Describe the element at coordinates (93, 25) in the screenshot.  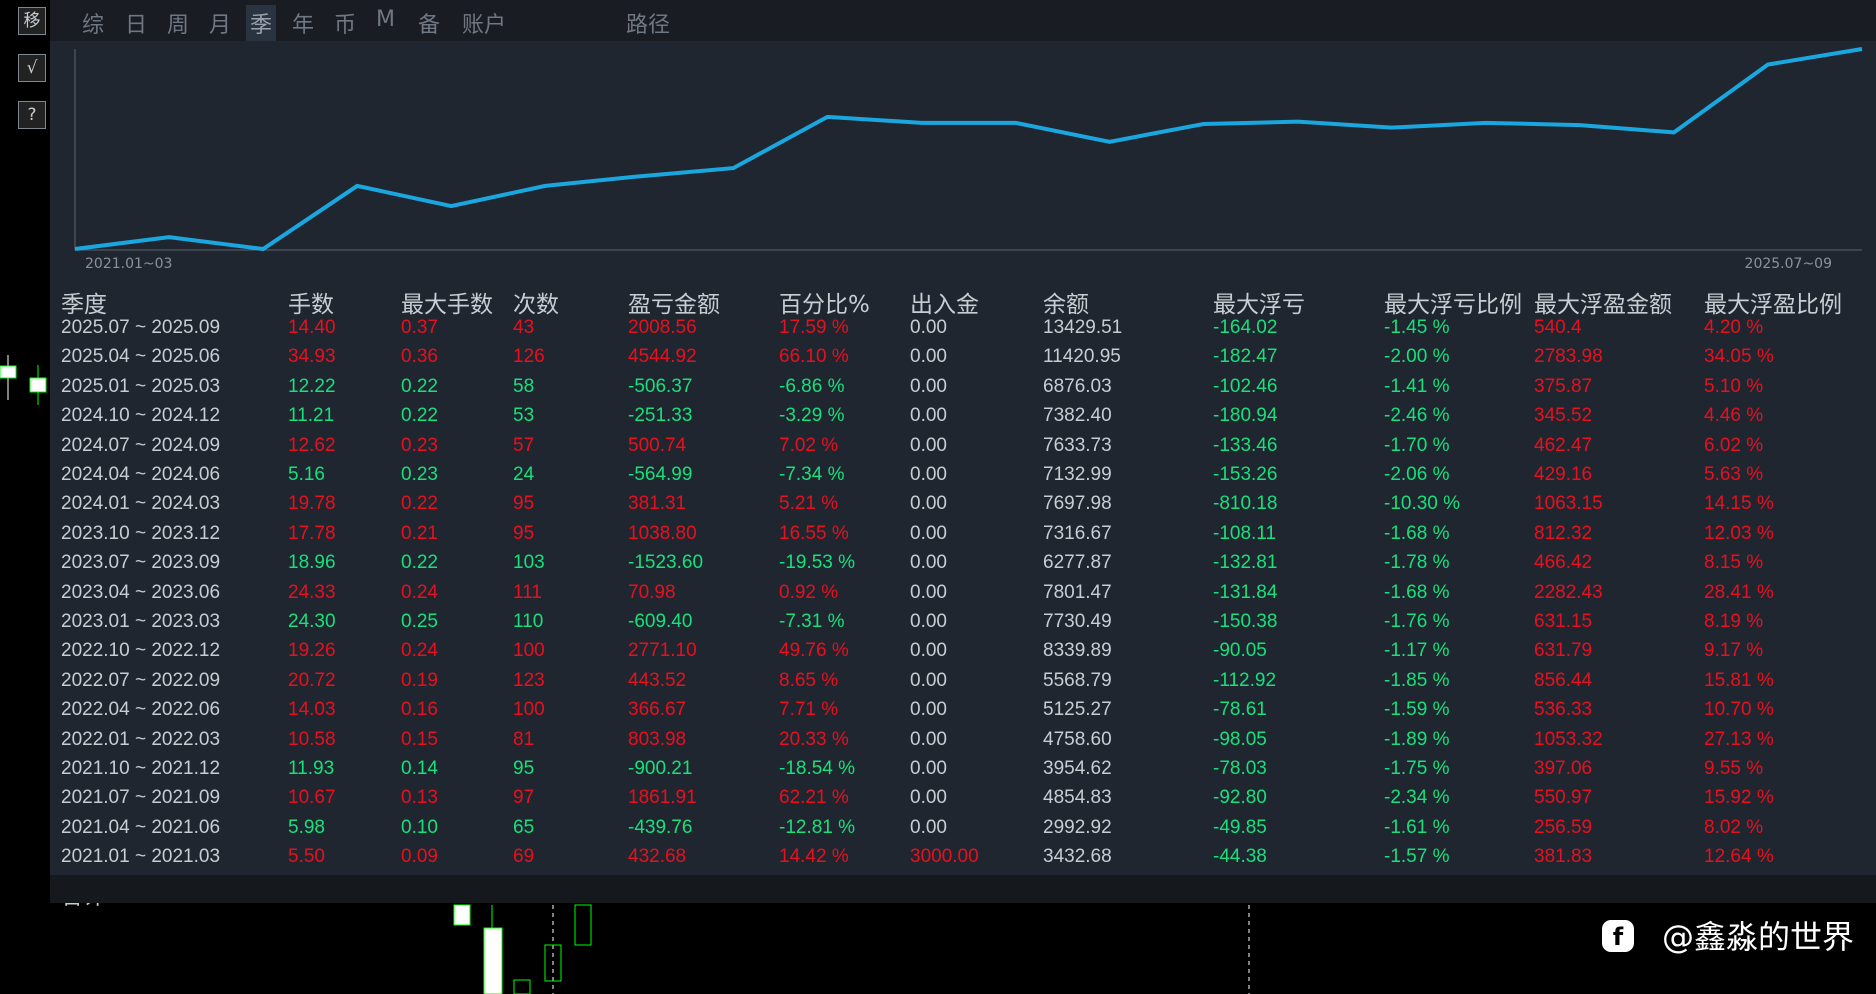
I see `tab: 综` at that location.